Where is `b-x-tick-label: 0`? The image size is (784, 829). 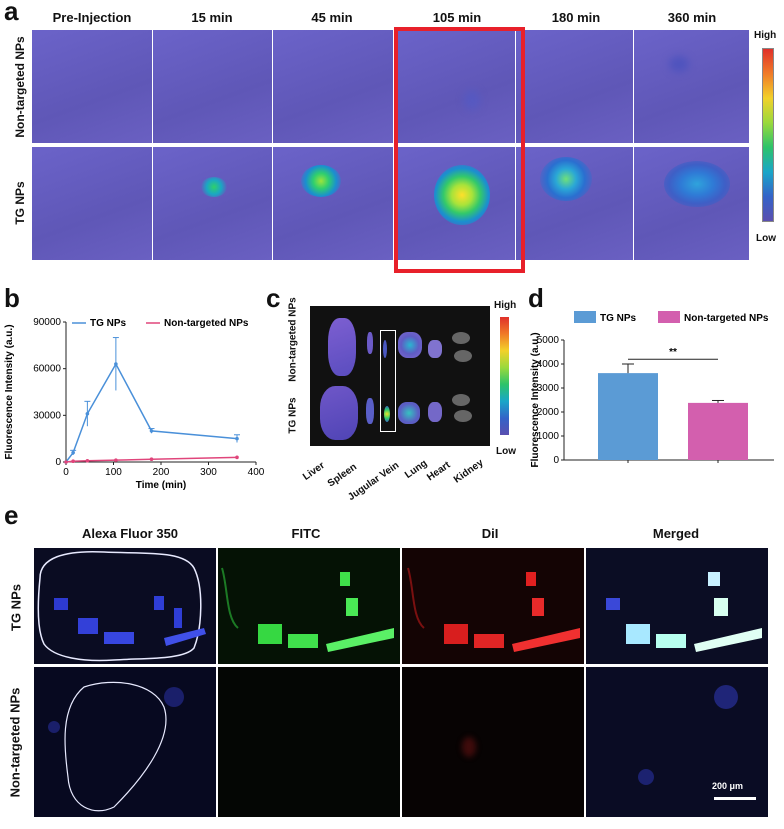 b-x-tick-label: 0 is located at coordinates (66, 472).